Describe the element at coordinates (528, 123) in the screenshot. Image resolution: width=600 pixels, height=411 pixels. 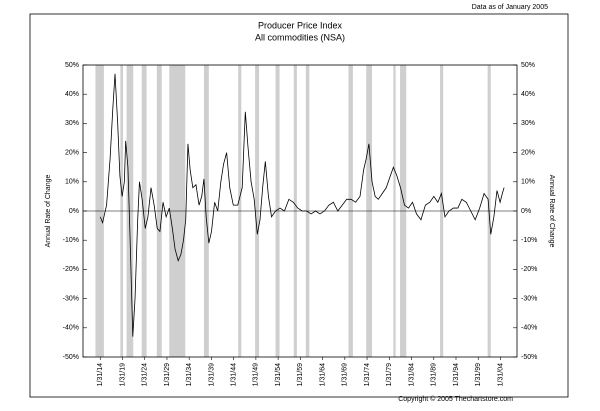
I see `y-tick-label-right: 30%` at that location.